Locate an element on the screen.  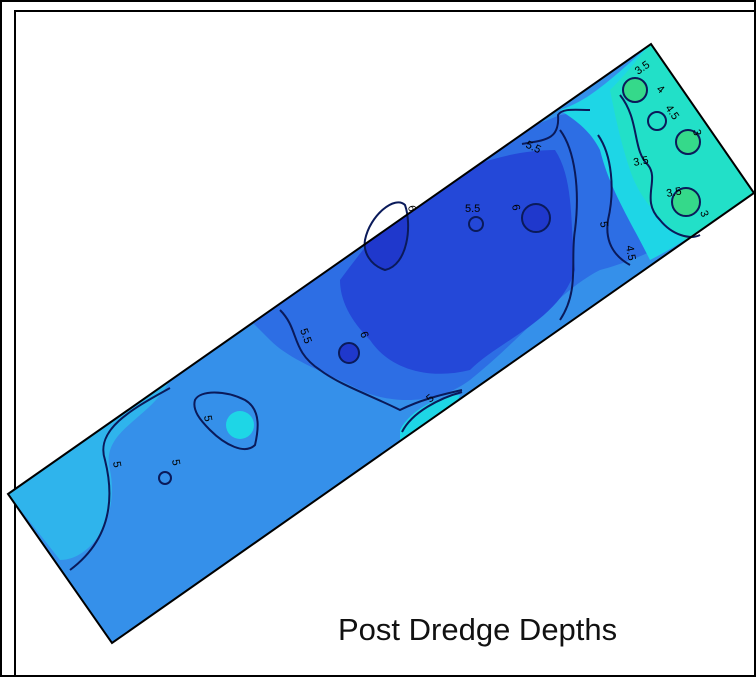
contour-6-ring-center is located at coordinates (349, 353).